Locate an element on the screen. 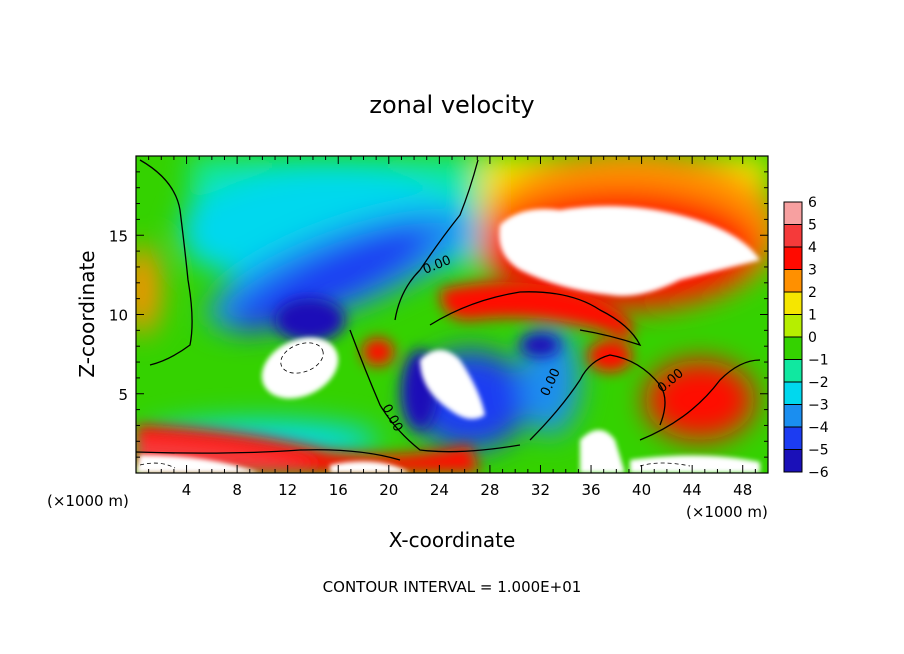 Image resolution: width=904 pixels, height=654 pixels. contour-dashed-b is located at coordinates (157, 465).